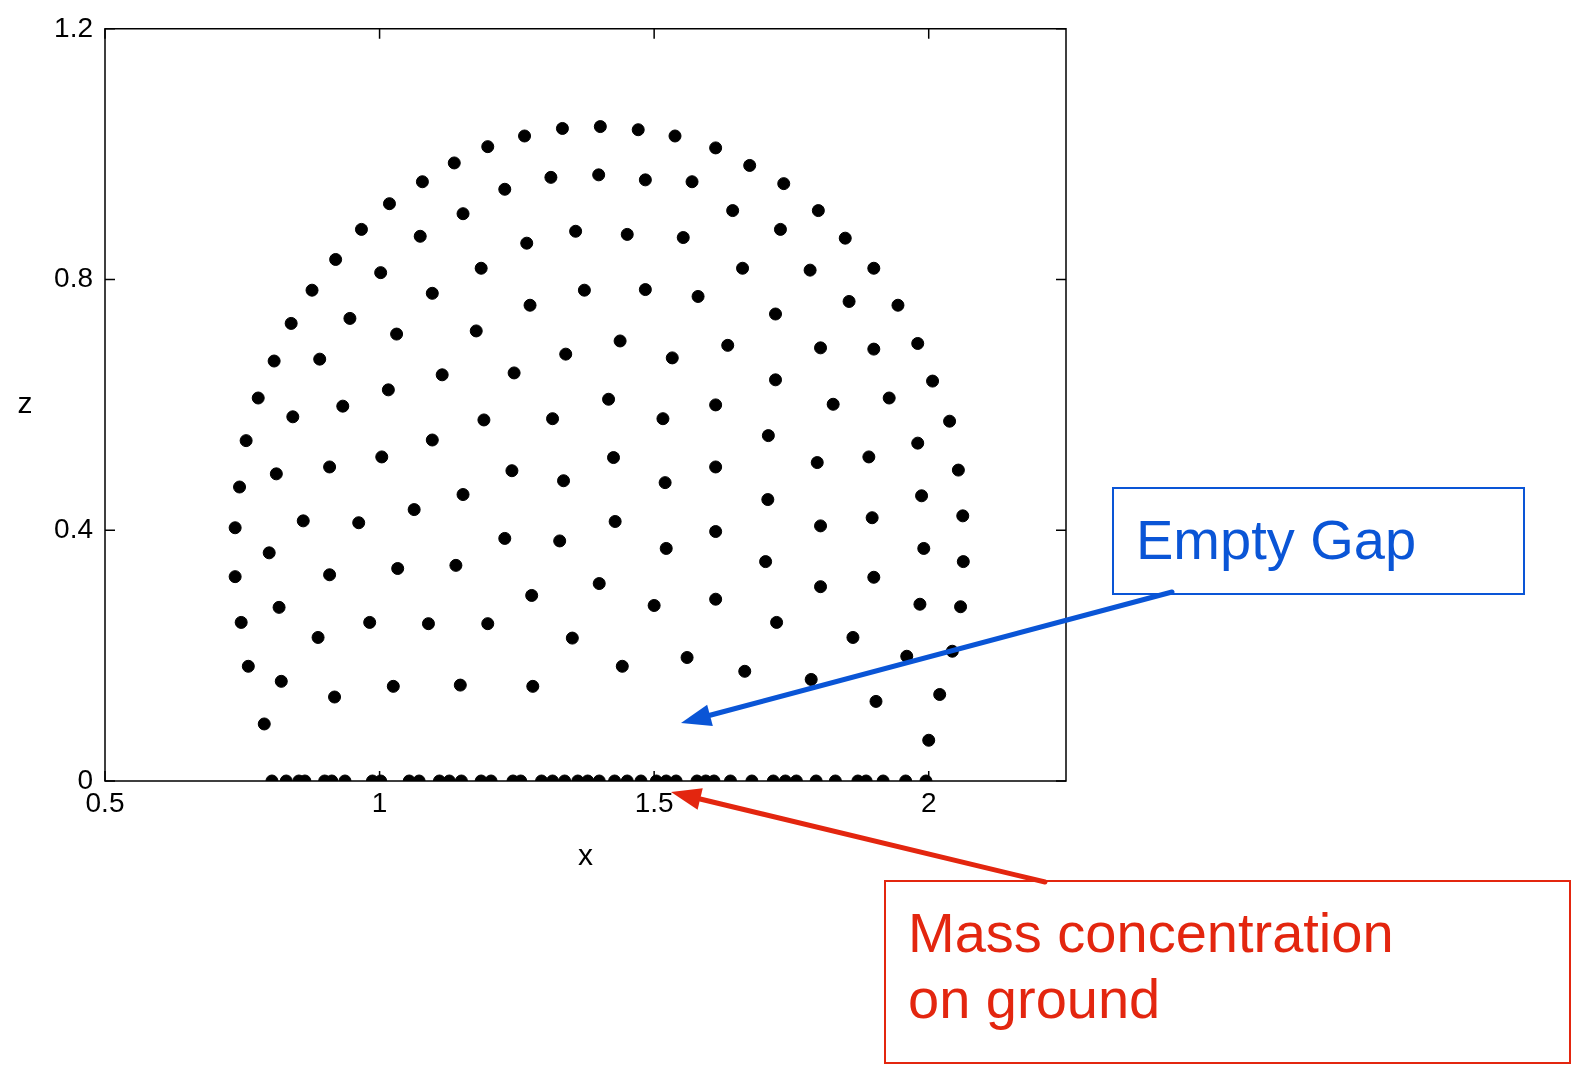 This screenshot has height=1068, width=1574. Describe the element at coordinates (379, 802) in the screenshot. I see `x-tick-label: 1` at that location.